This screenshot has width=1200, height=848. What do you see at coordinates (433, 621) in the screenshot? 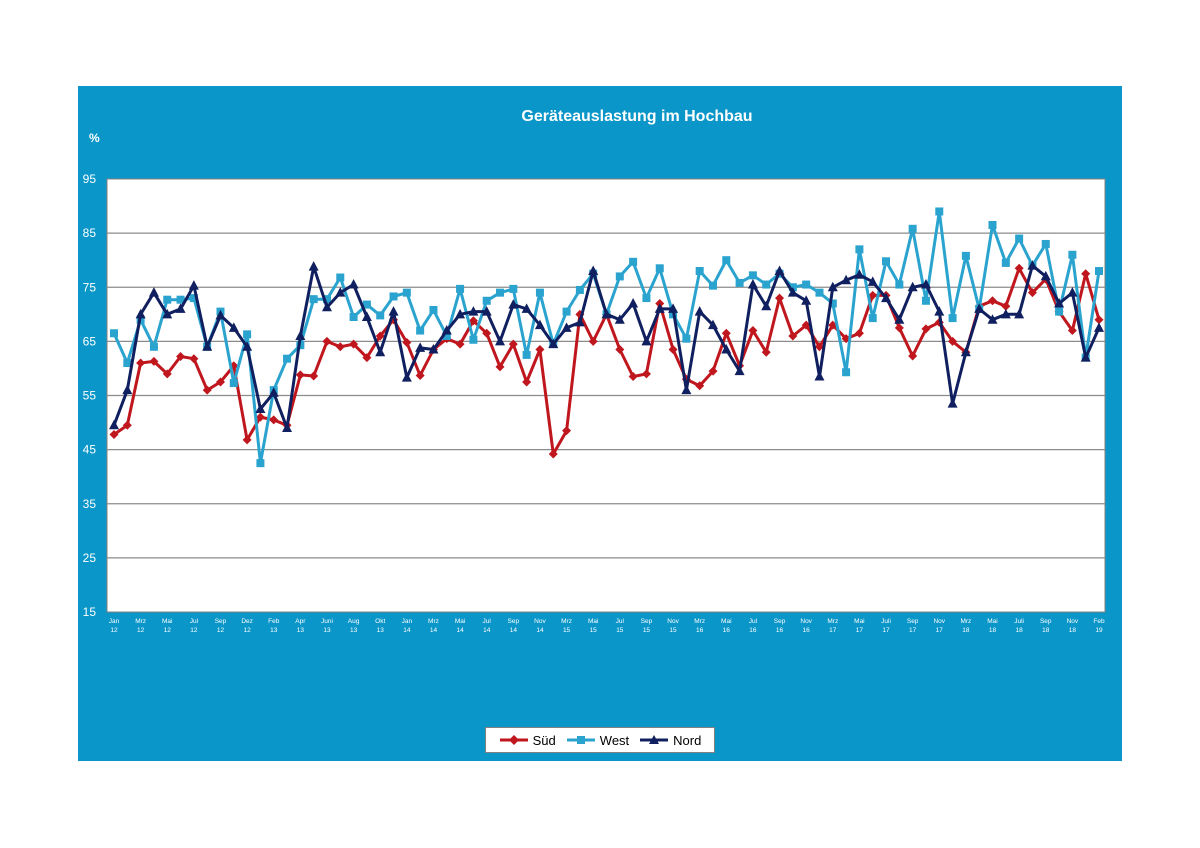
I see `x-tick-label-month: Mrz` at bounding box center [433, 621].